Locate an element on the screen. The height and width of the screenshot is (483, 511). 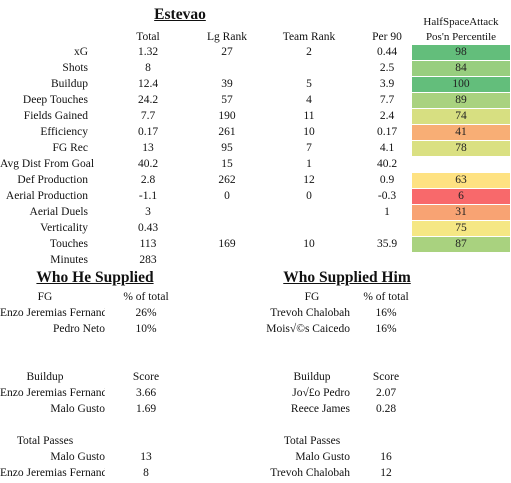
stat-label: FG Rec is located at coordinates (70, 148).